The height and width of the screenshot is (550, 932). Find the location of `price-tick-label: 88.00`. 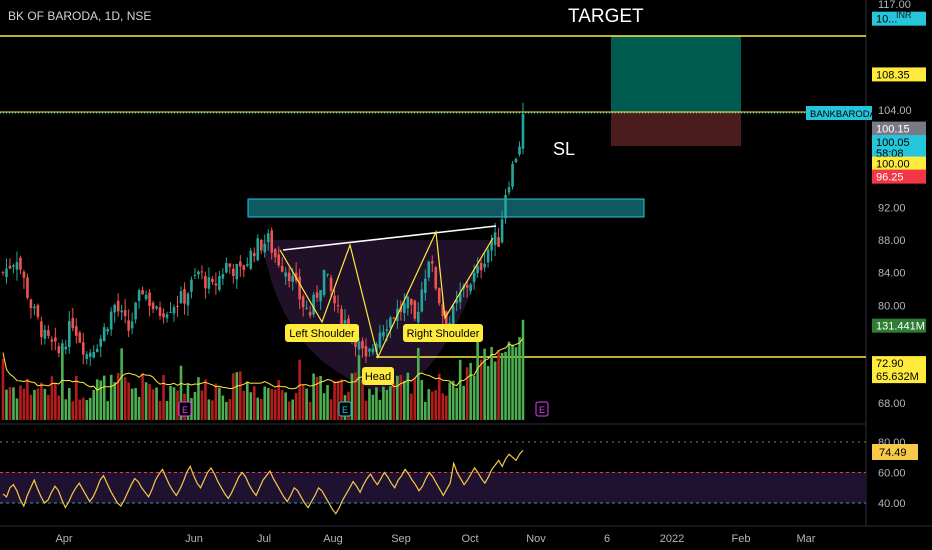

price-tick-label: 88.00 is located at coordinates (892, 241).